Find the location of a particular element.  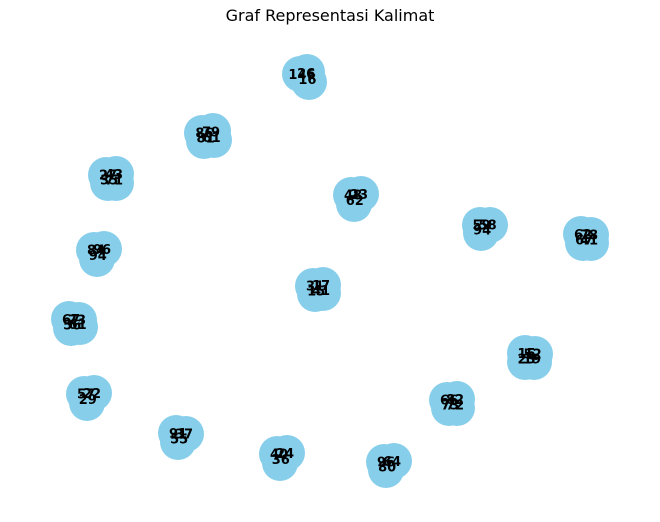

node-label: 35 is located at coordinates (109, 181).